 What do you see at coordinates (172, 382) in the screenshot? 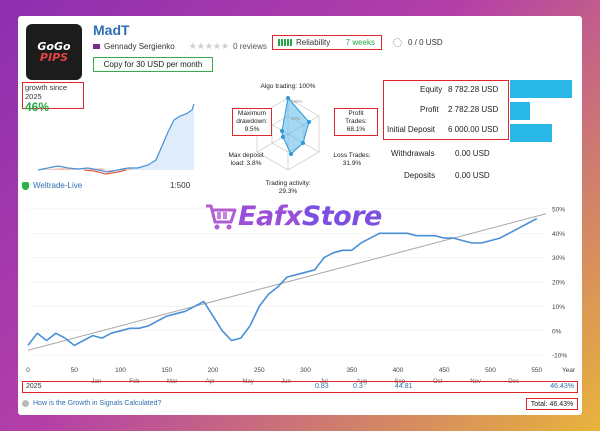
I see `x-month-label: Mar` at bounding box center [172, 382].